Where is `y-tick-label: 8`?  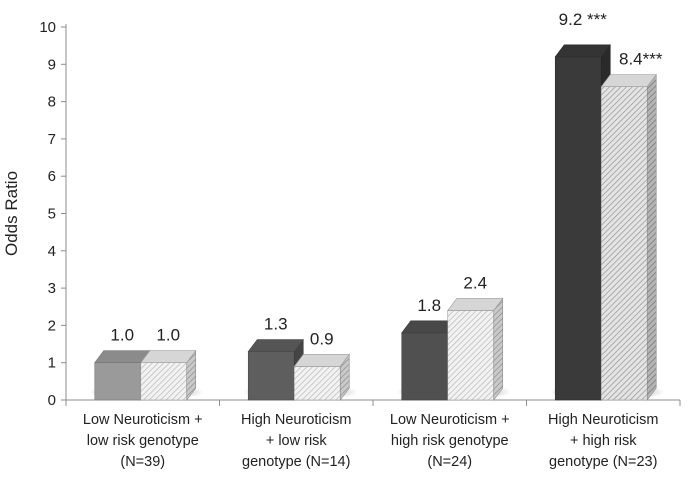 y-tick-label: 8 is located at coordinates (52, 102).